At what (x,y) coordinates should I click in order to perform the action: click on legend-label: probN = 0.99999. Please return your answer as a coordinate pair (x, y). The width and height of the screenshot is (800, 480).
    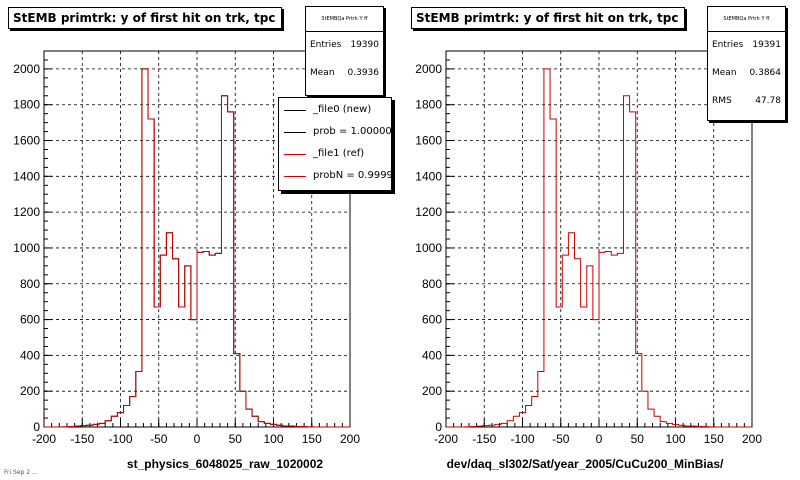
    Looking at the image, I should click on (352, 175).